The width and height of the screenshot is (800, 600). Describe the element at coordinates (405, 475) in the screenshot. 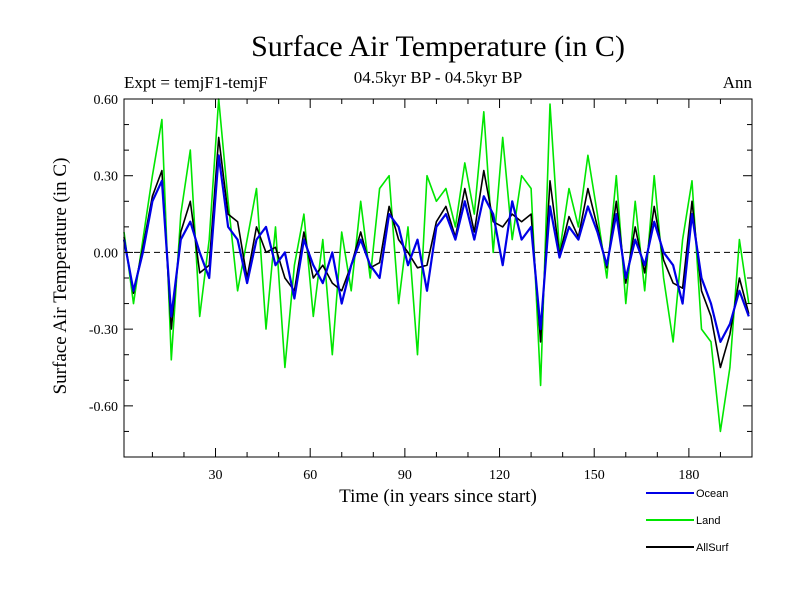

I see `x-tick-label: 90` at that location.